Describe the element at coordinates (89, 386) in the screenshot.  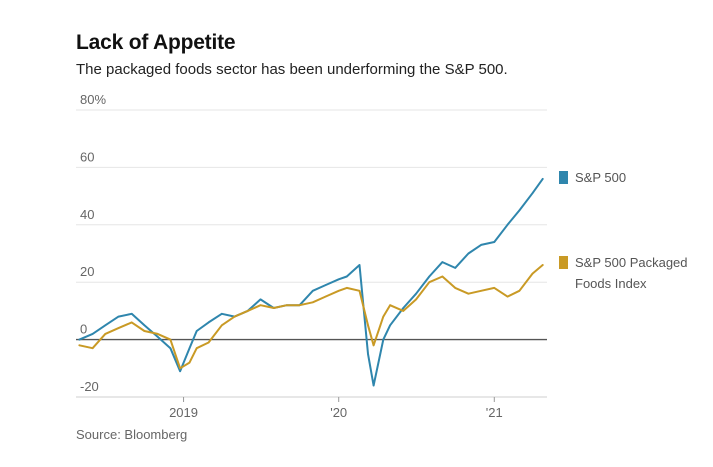
I see `y-tick-label: -20` at that location.